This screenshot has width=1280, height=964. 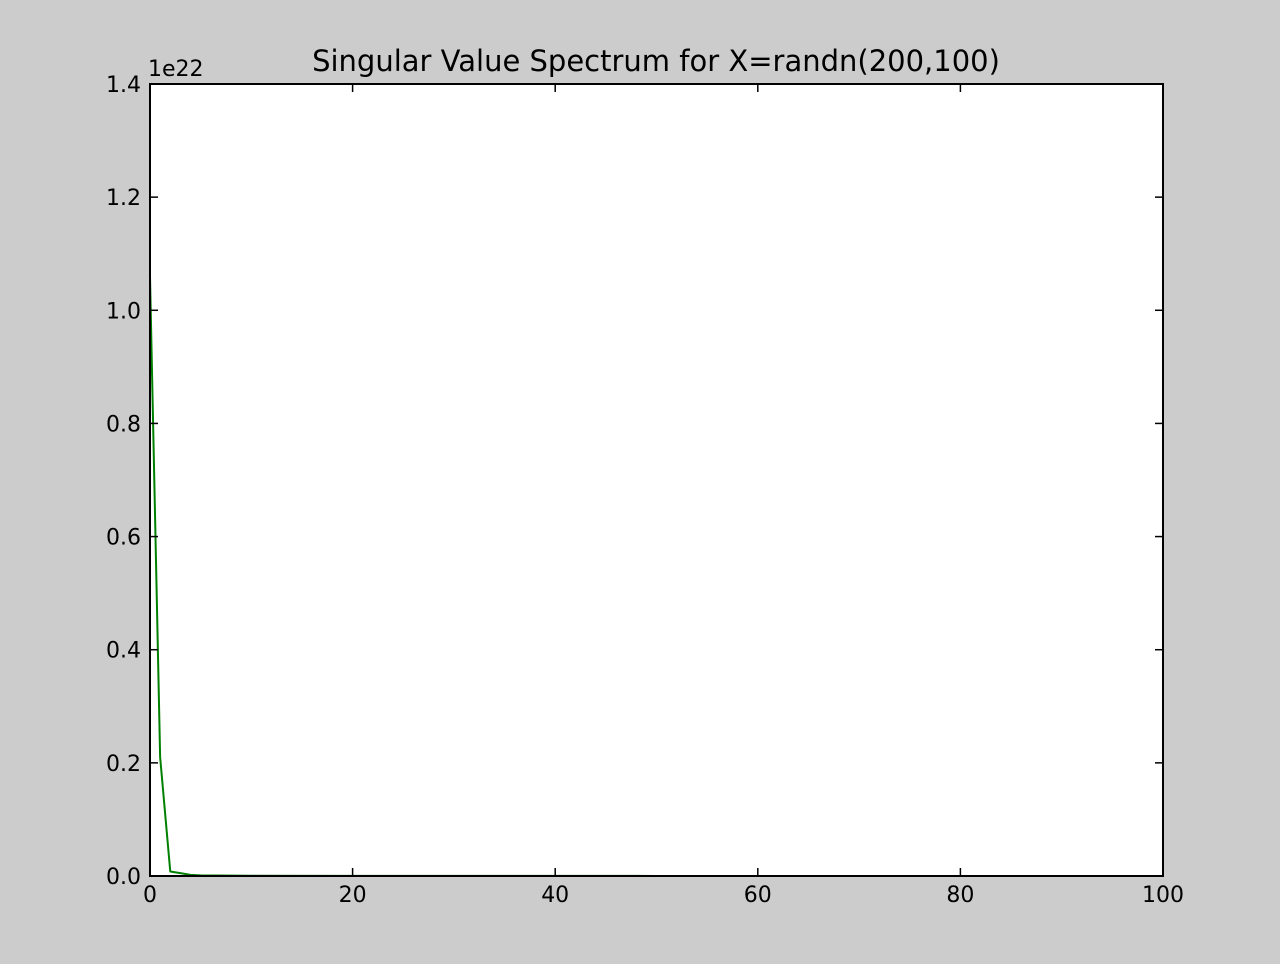 What do you see at coordinates (555, 895) in the screenshot?
I see `x-tick-label: 40` at bounding box center [555, 895].